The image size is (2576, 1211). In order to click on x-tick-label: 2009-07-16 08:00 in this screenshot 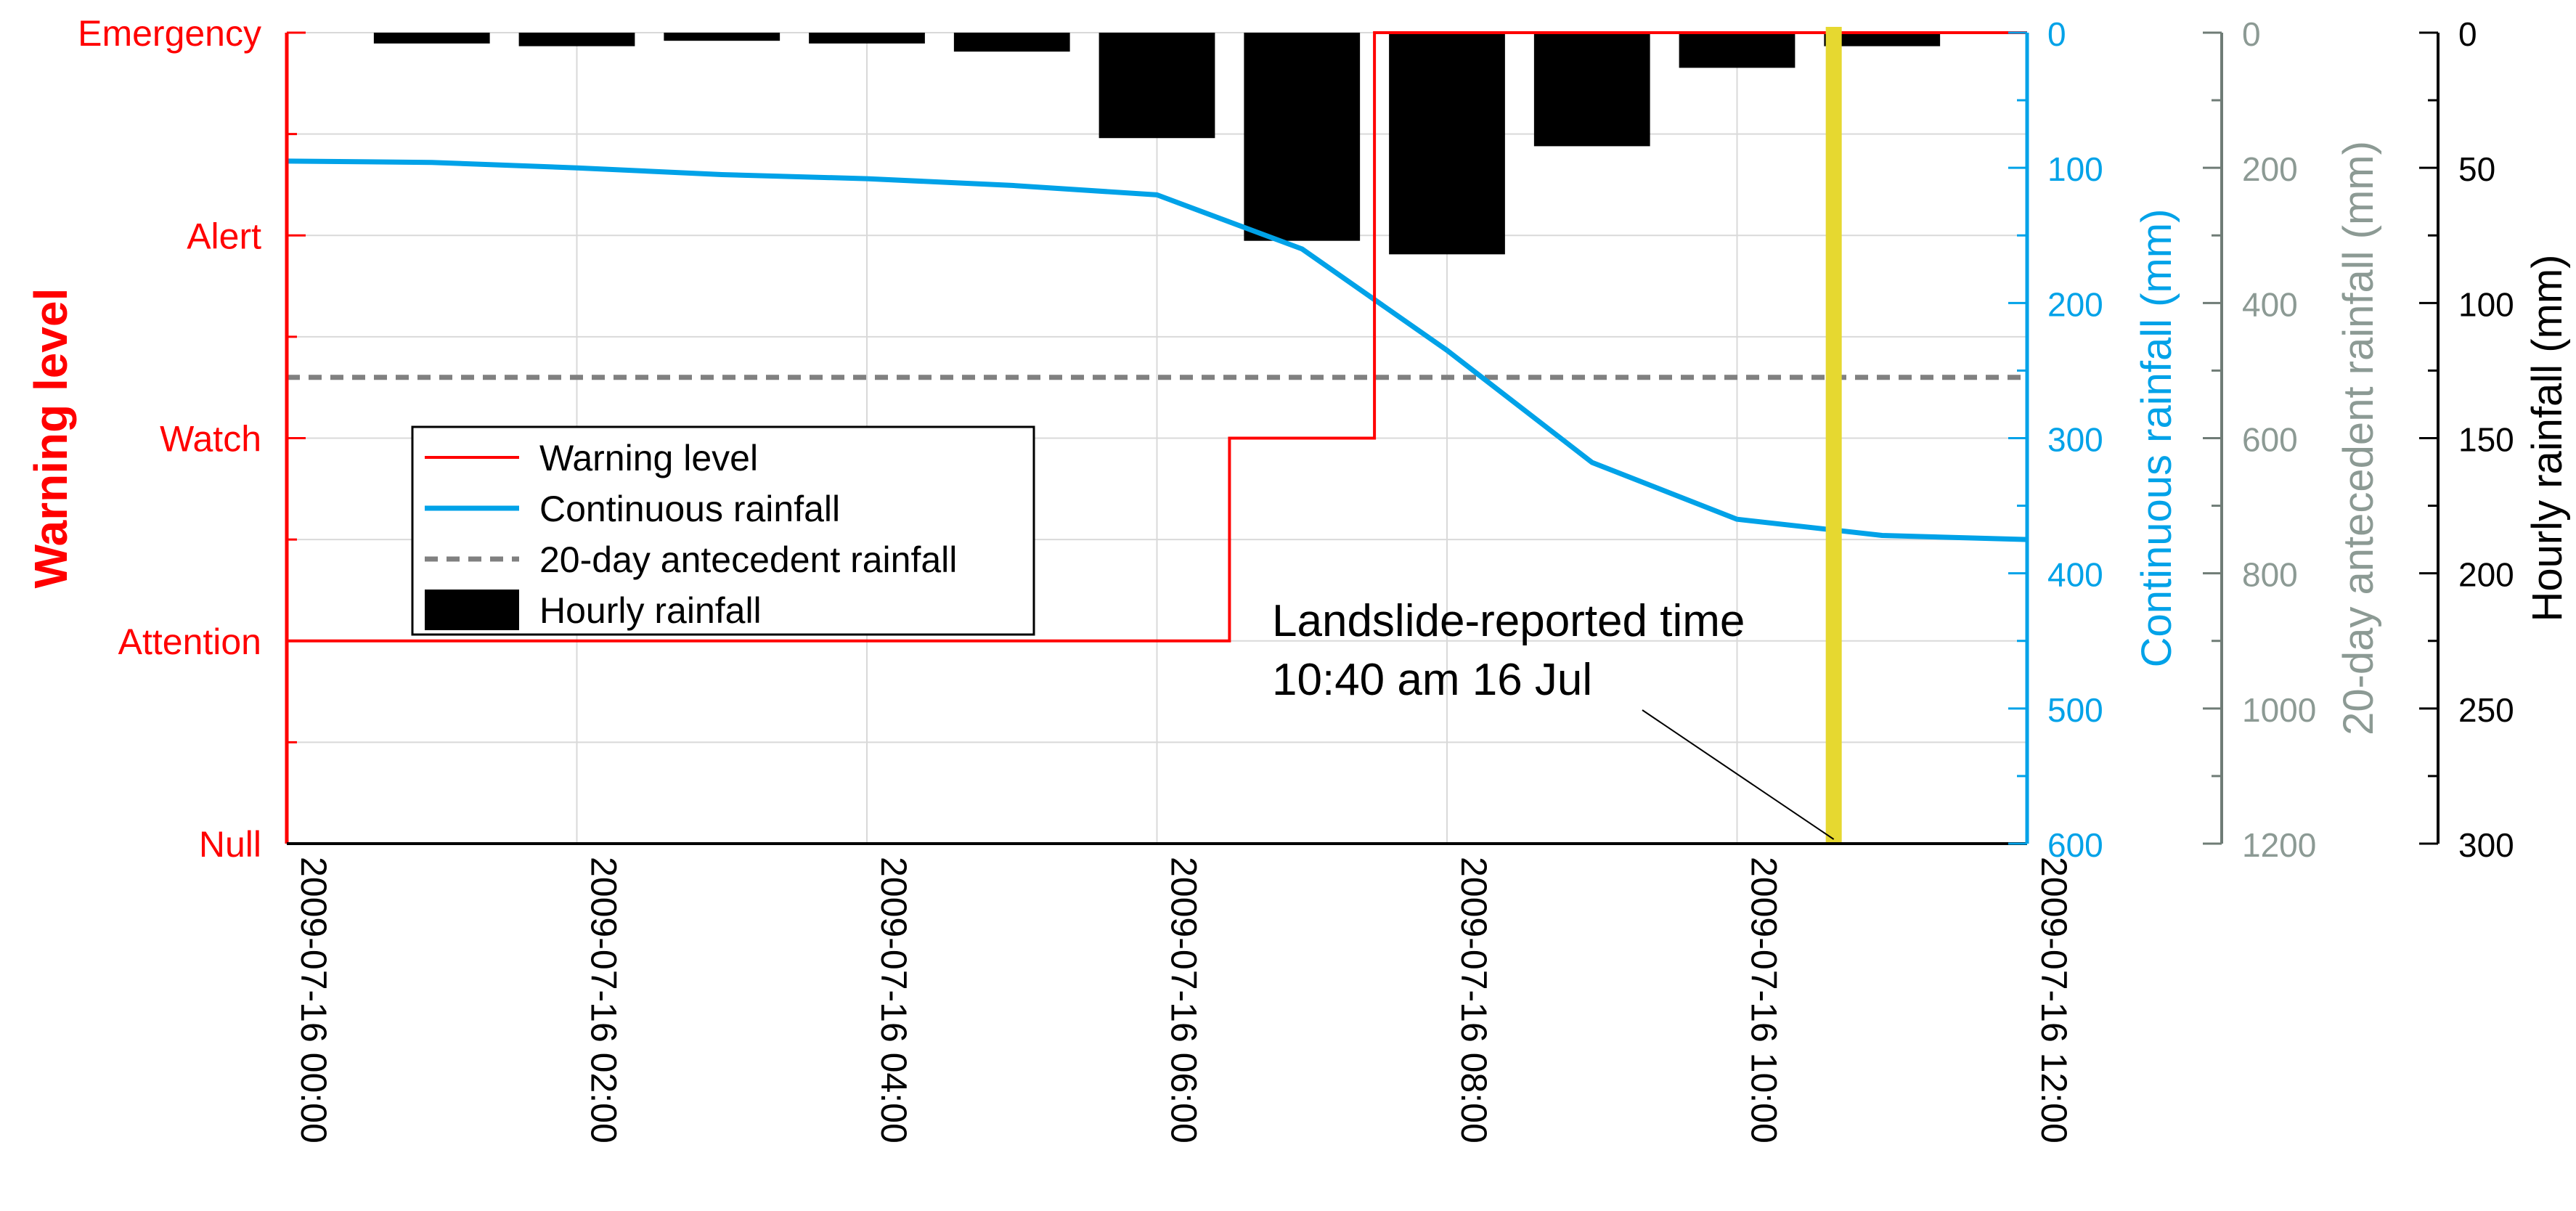, I will do `click(1474, 1000)`.